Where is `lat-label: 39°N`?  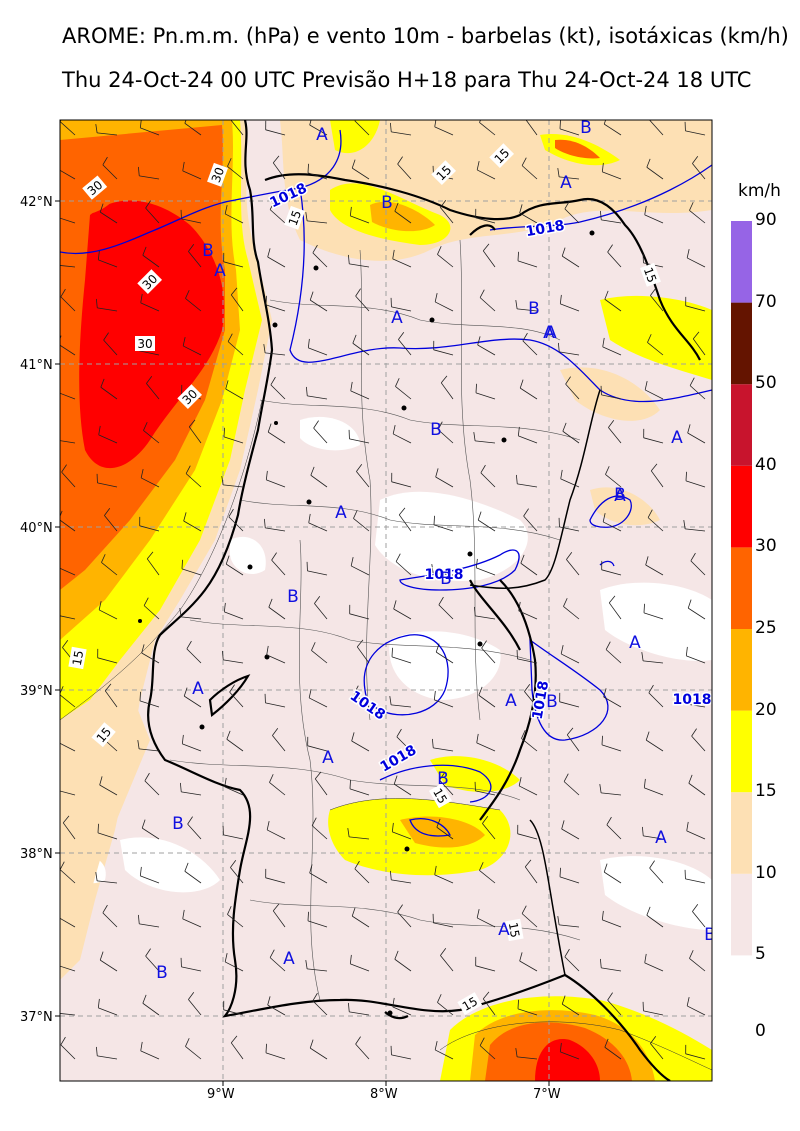
lat-label: 39°N is located at coordinates (36, 691).